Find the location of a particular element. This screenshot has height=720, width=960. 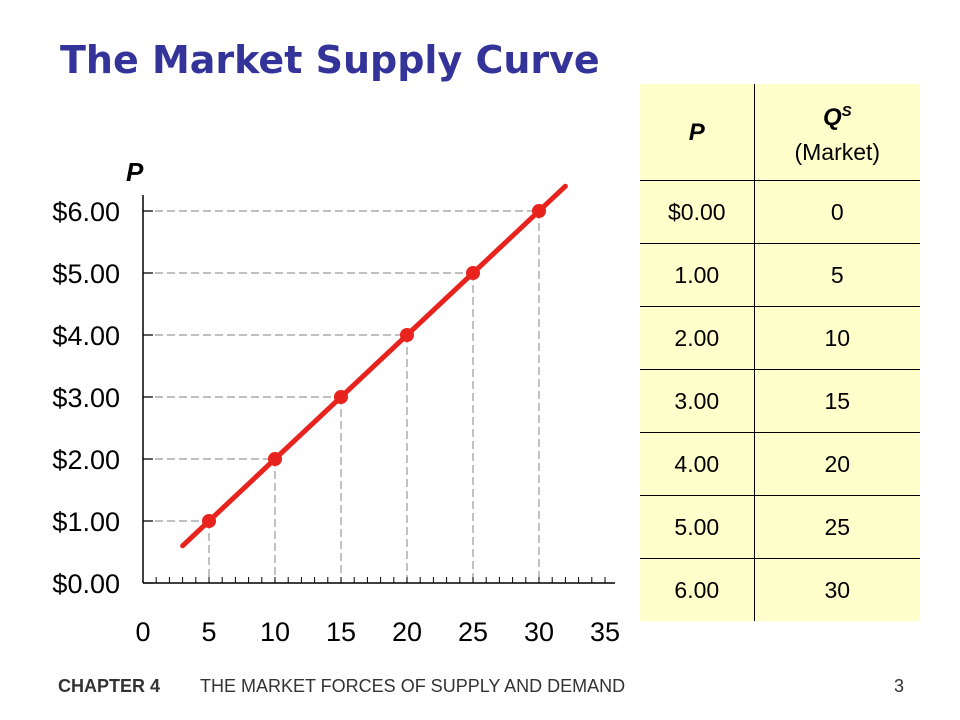

x-tick-label: 30 is located at coordinates (539, 632).